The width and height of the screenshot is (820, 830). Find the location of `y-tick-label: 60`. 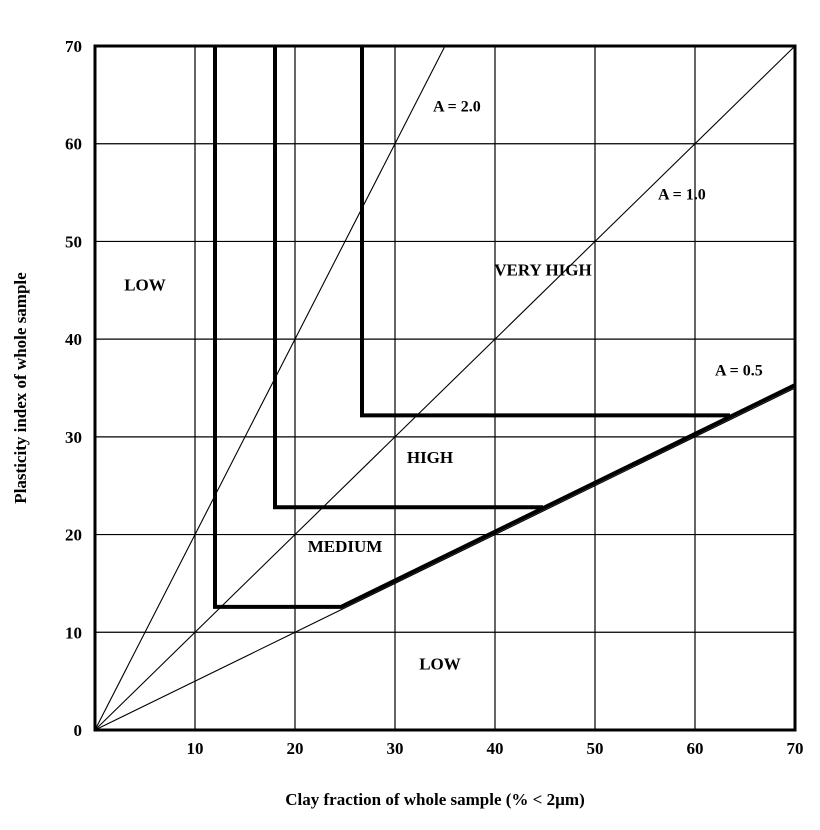

y-tick-label: 60 is located at coordinates (73, 144).